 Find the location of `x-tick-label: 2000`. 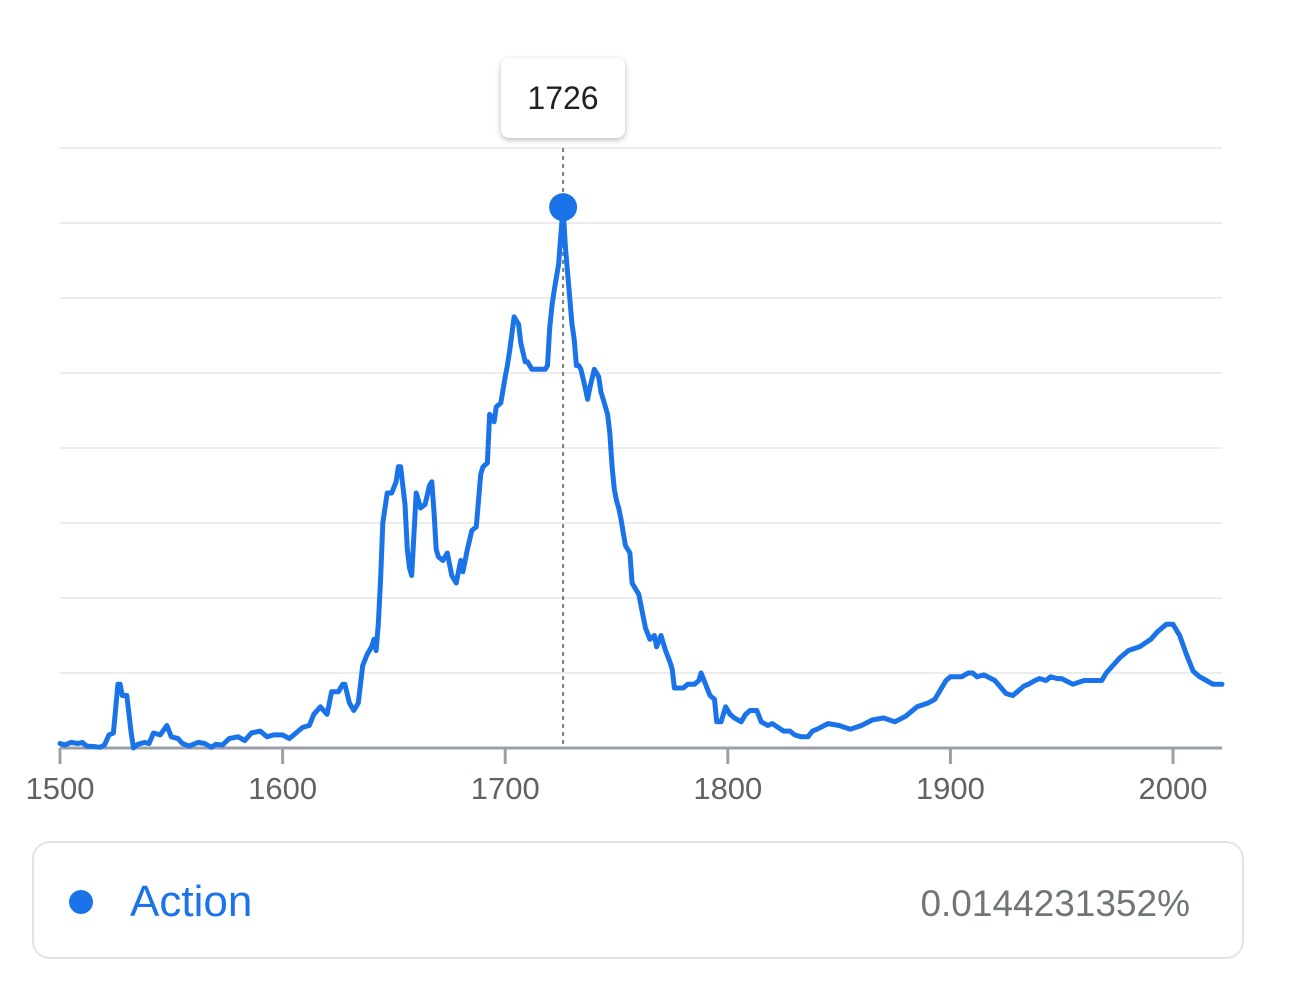

x-tick-label: 2000 is located at coordinates (1173, 788).